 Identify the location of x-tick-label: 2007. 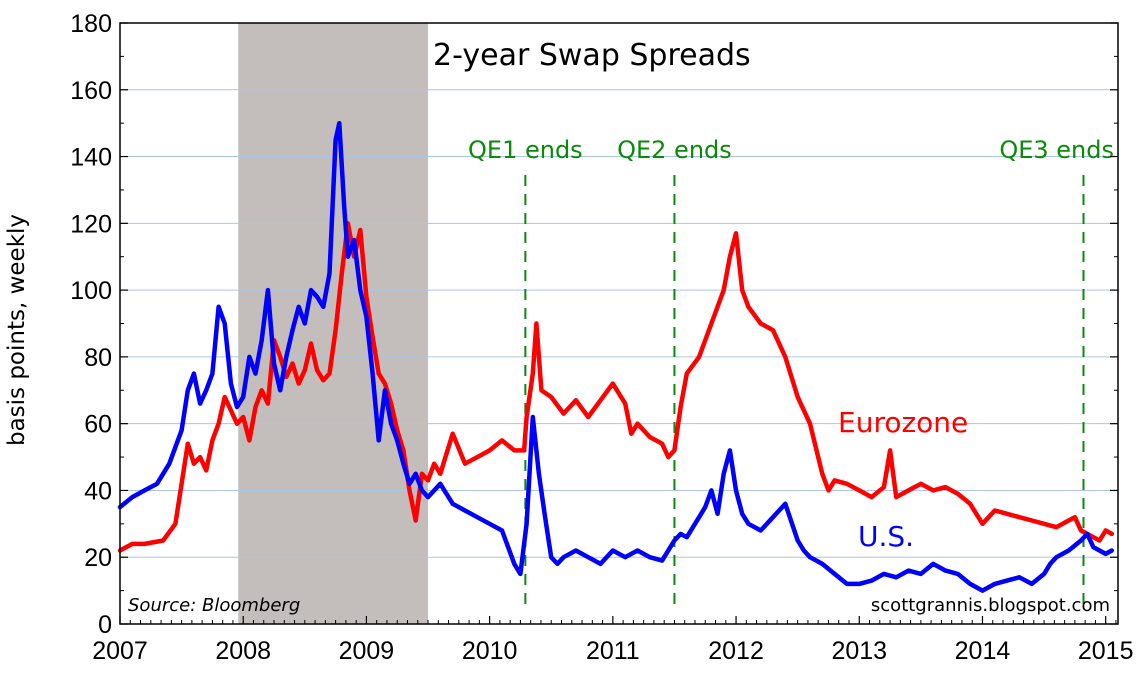
(120, 651).